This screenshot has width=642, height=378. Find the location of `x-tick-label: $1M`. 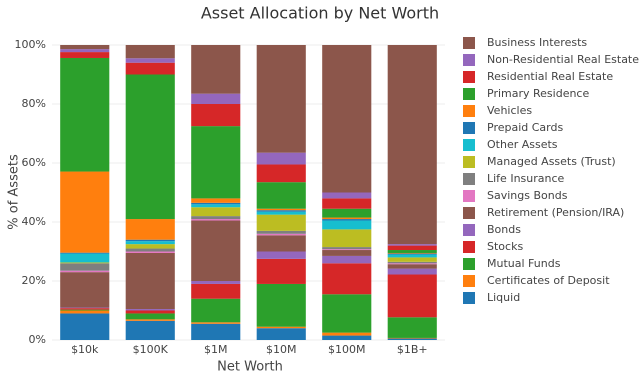

x-tick-label: $1M is located at coordinates (216, 349).